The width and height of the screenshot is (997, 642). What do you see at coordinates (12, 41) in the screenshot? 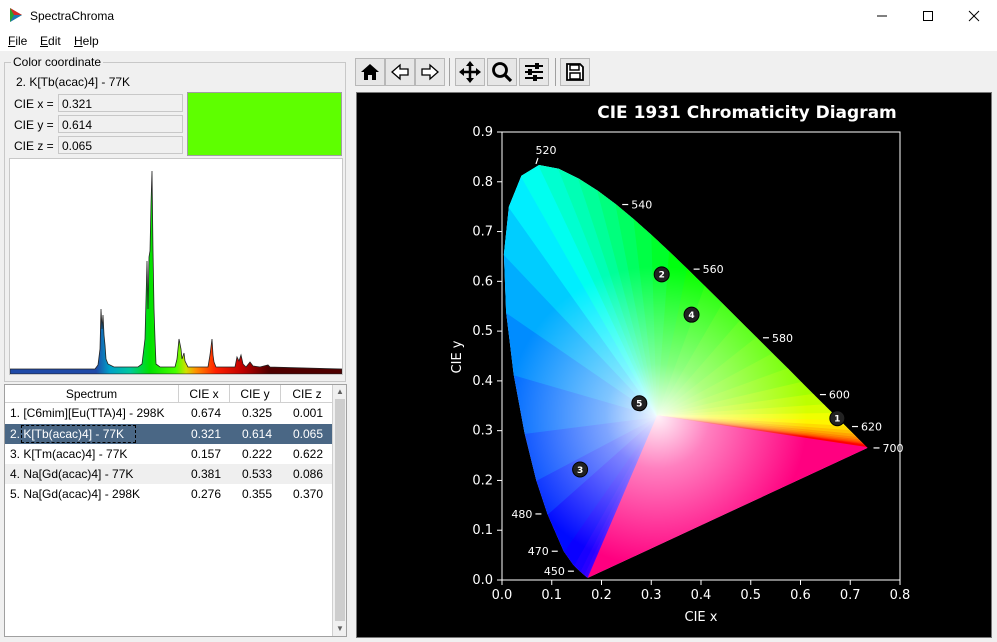
I see `menu-file-accel: F` at bounding box center [12, 41].